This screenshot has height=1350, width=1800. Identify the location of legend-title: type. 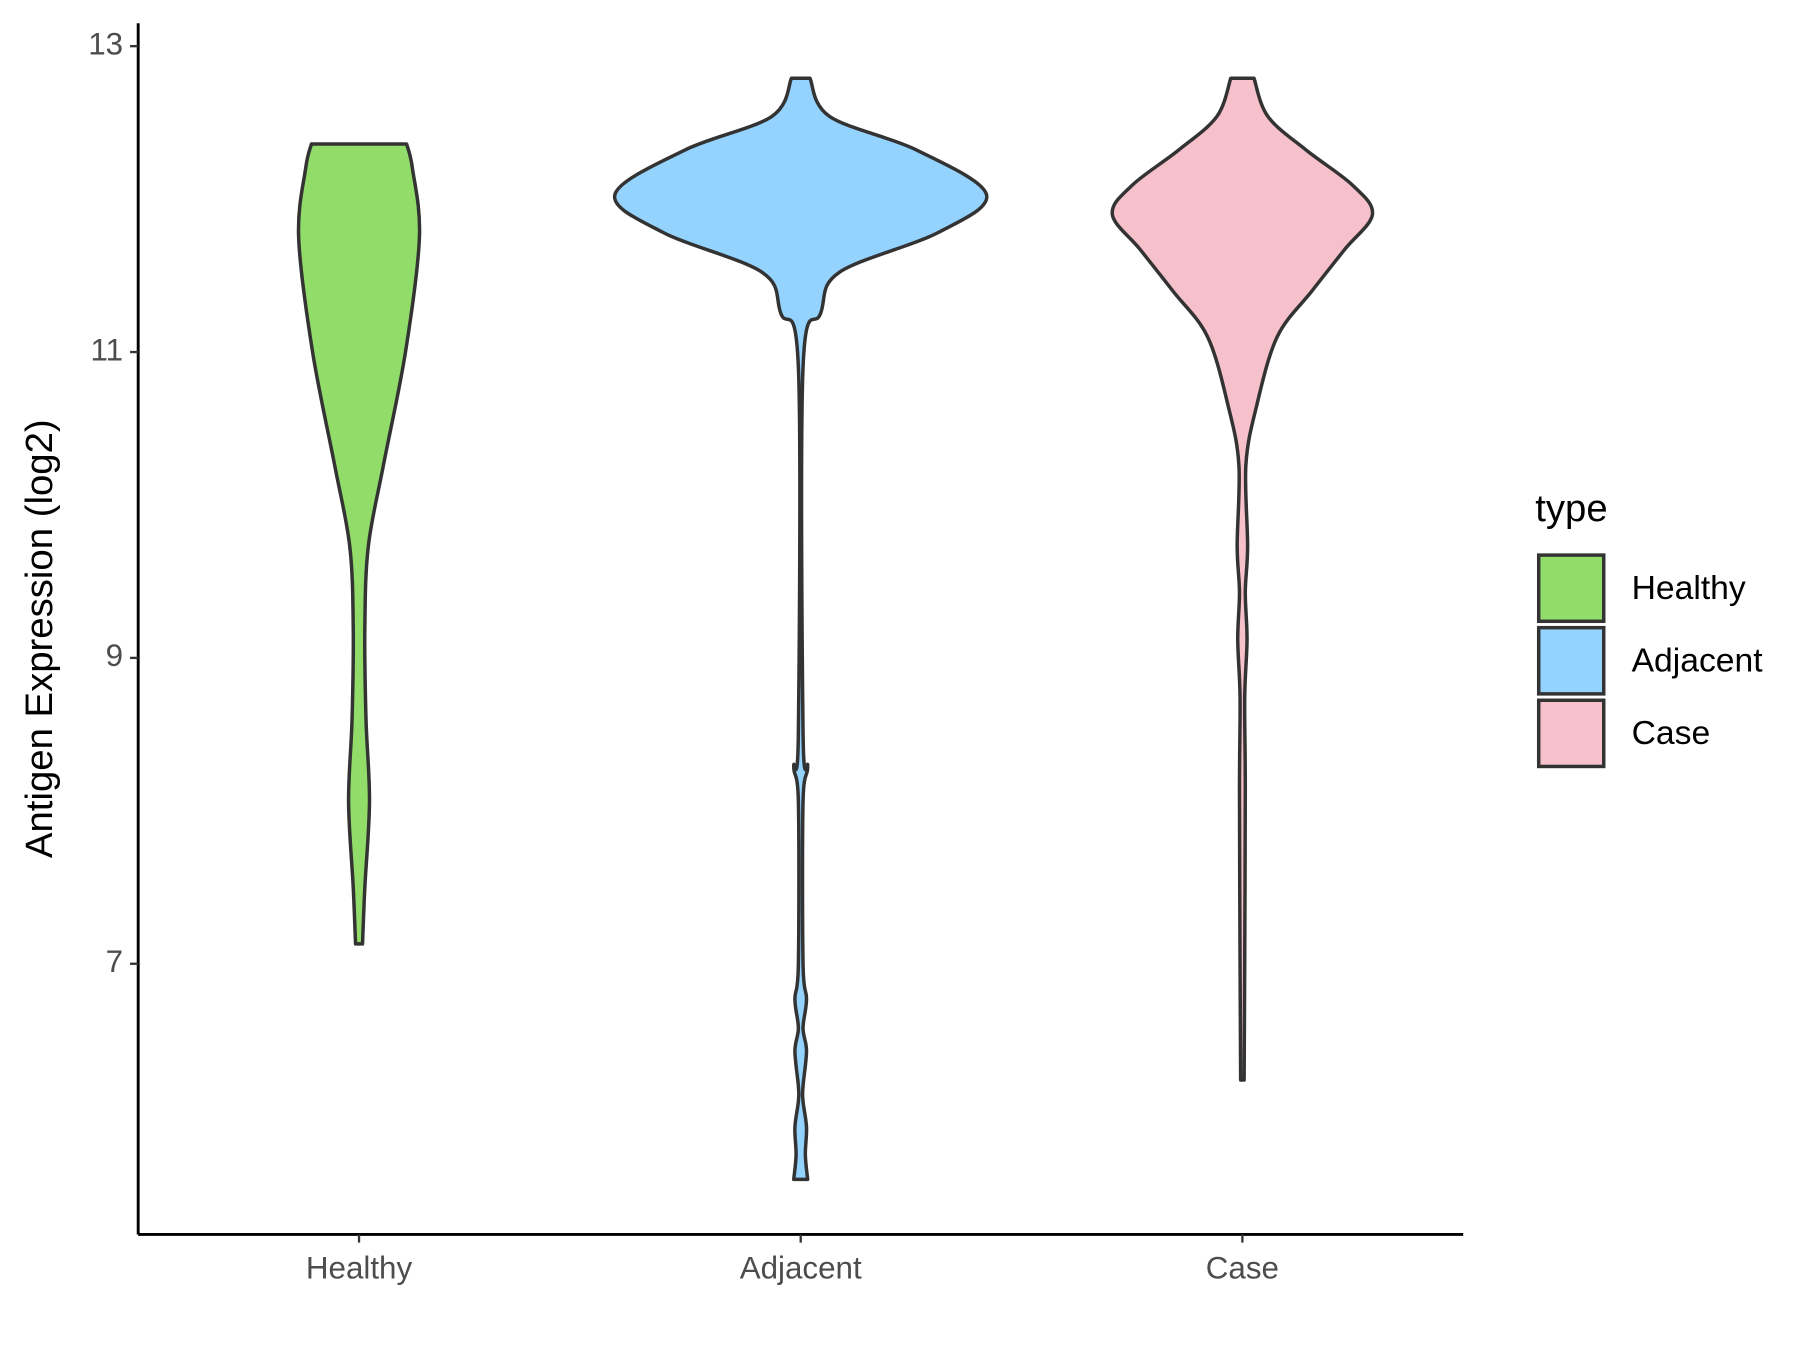
(1571, 508).